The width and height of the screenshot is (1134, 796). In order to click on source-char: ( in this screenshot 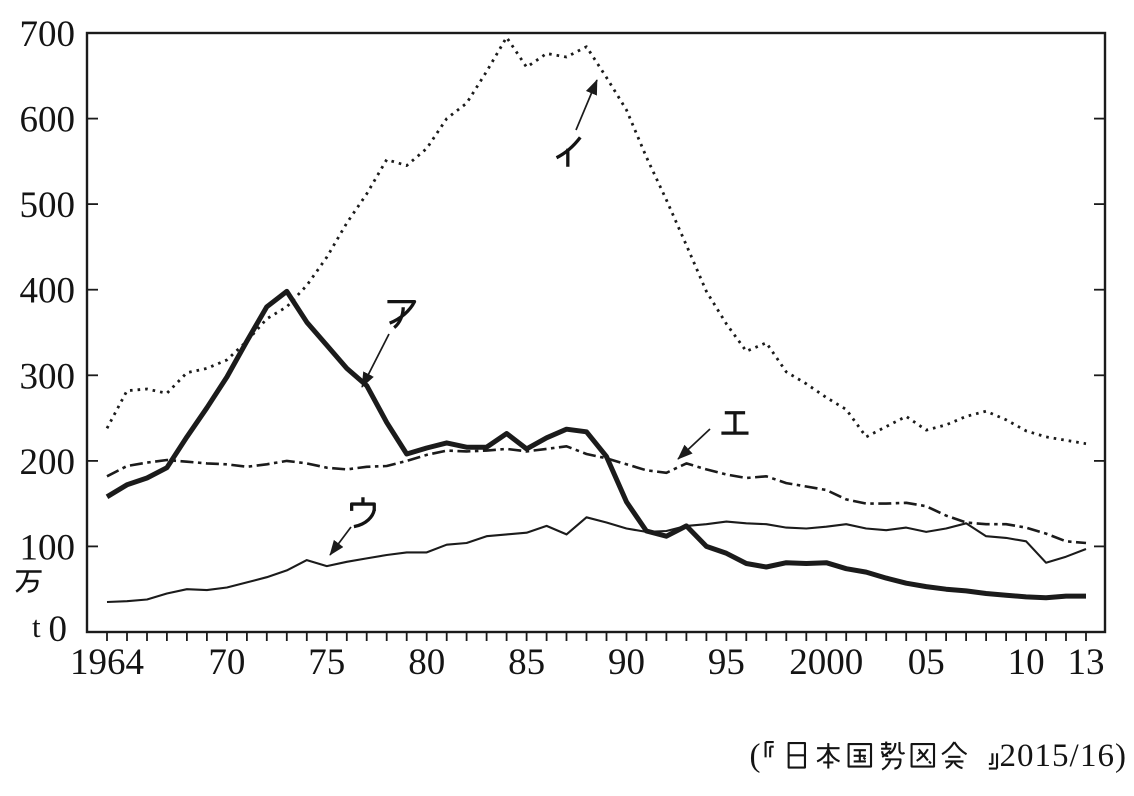, I will do `click(755, 756)`.